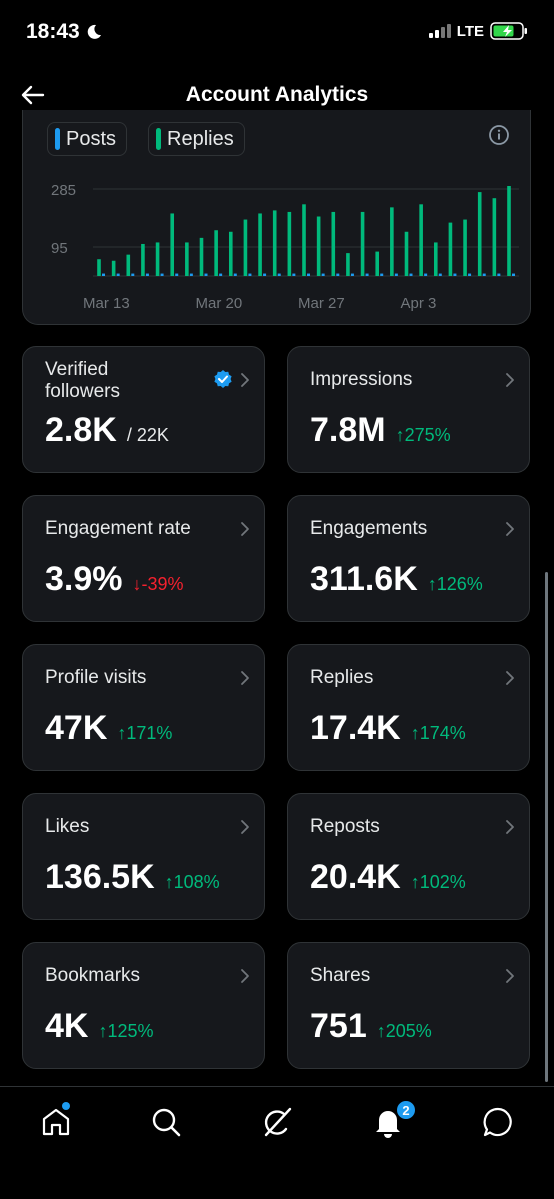 Image resolution: width=554 pixels, height=1199 pixels. I want to click on stat-change-value: 125%, so click(130, 1031).